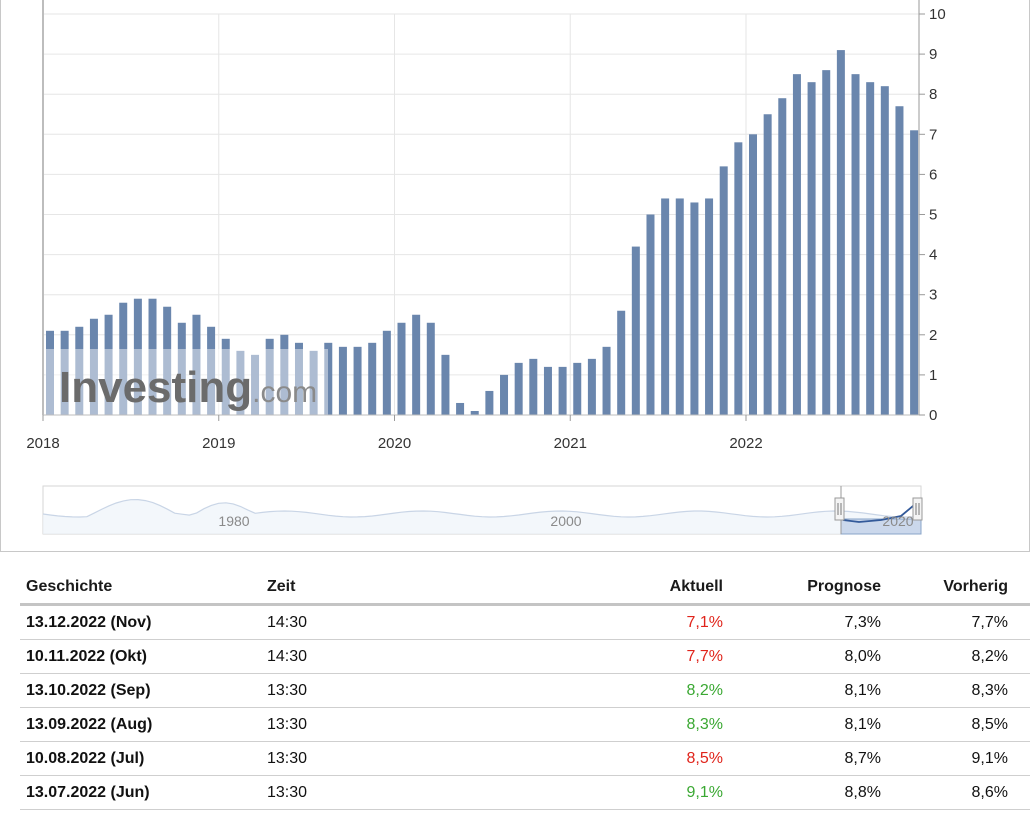 This screenshot has width=1030, height=821. Describe the element at coordinates (933, 415) in the screenshot. I see `y-tick-label: 0` at that location.